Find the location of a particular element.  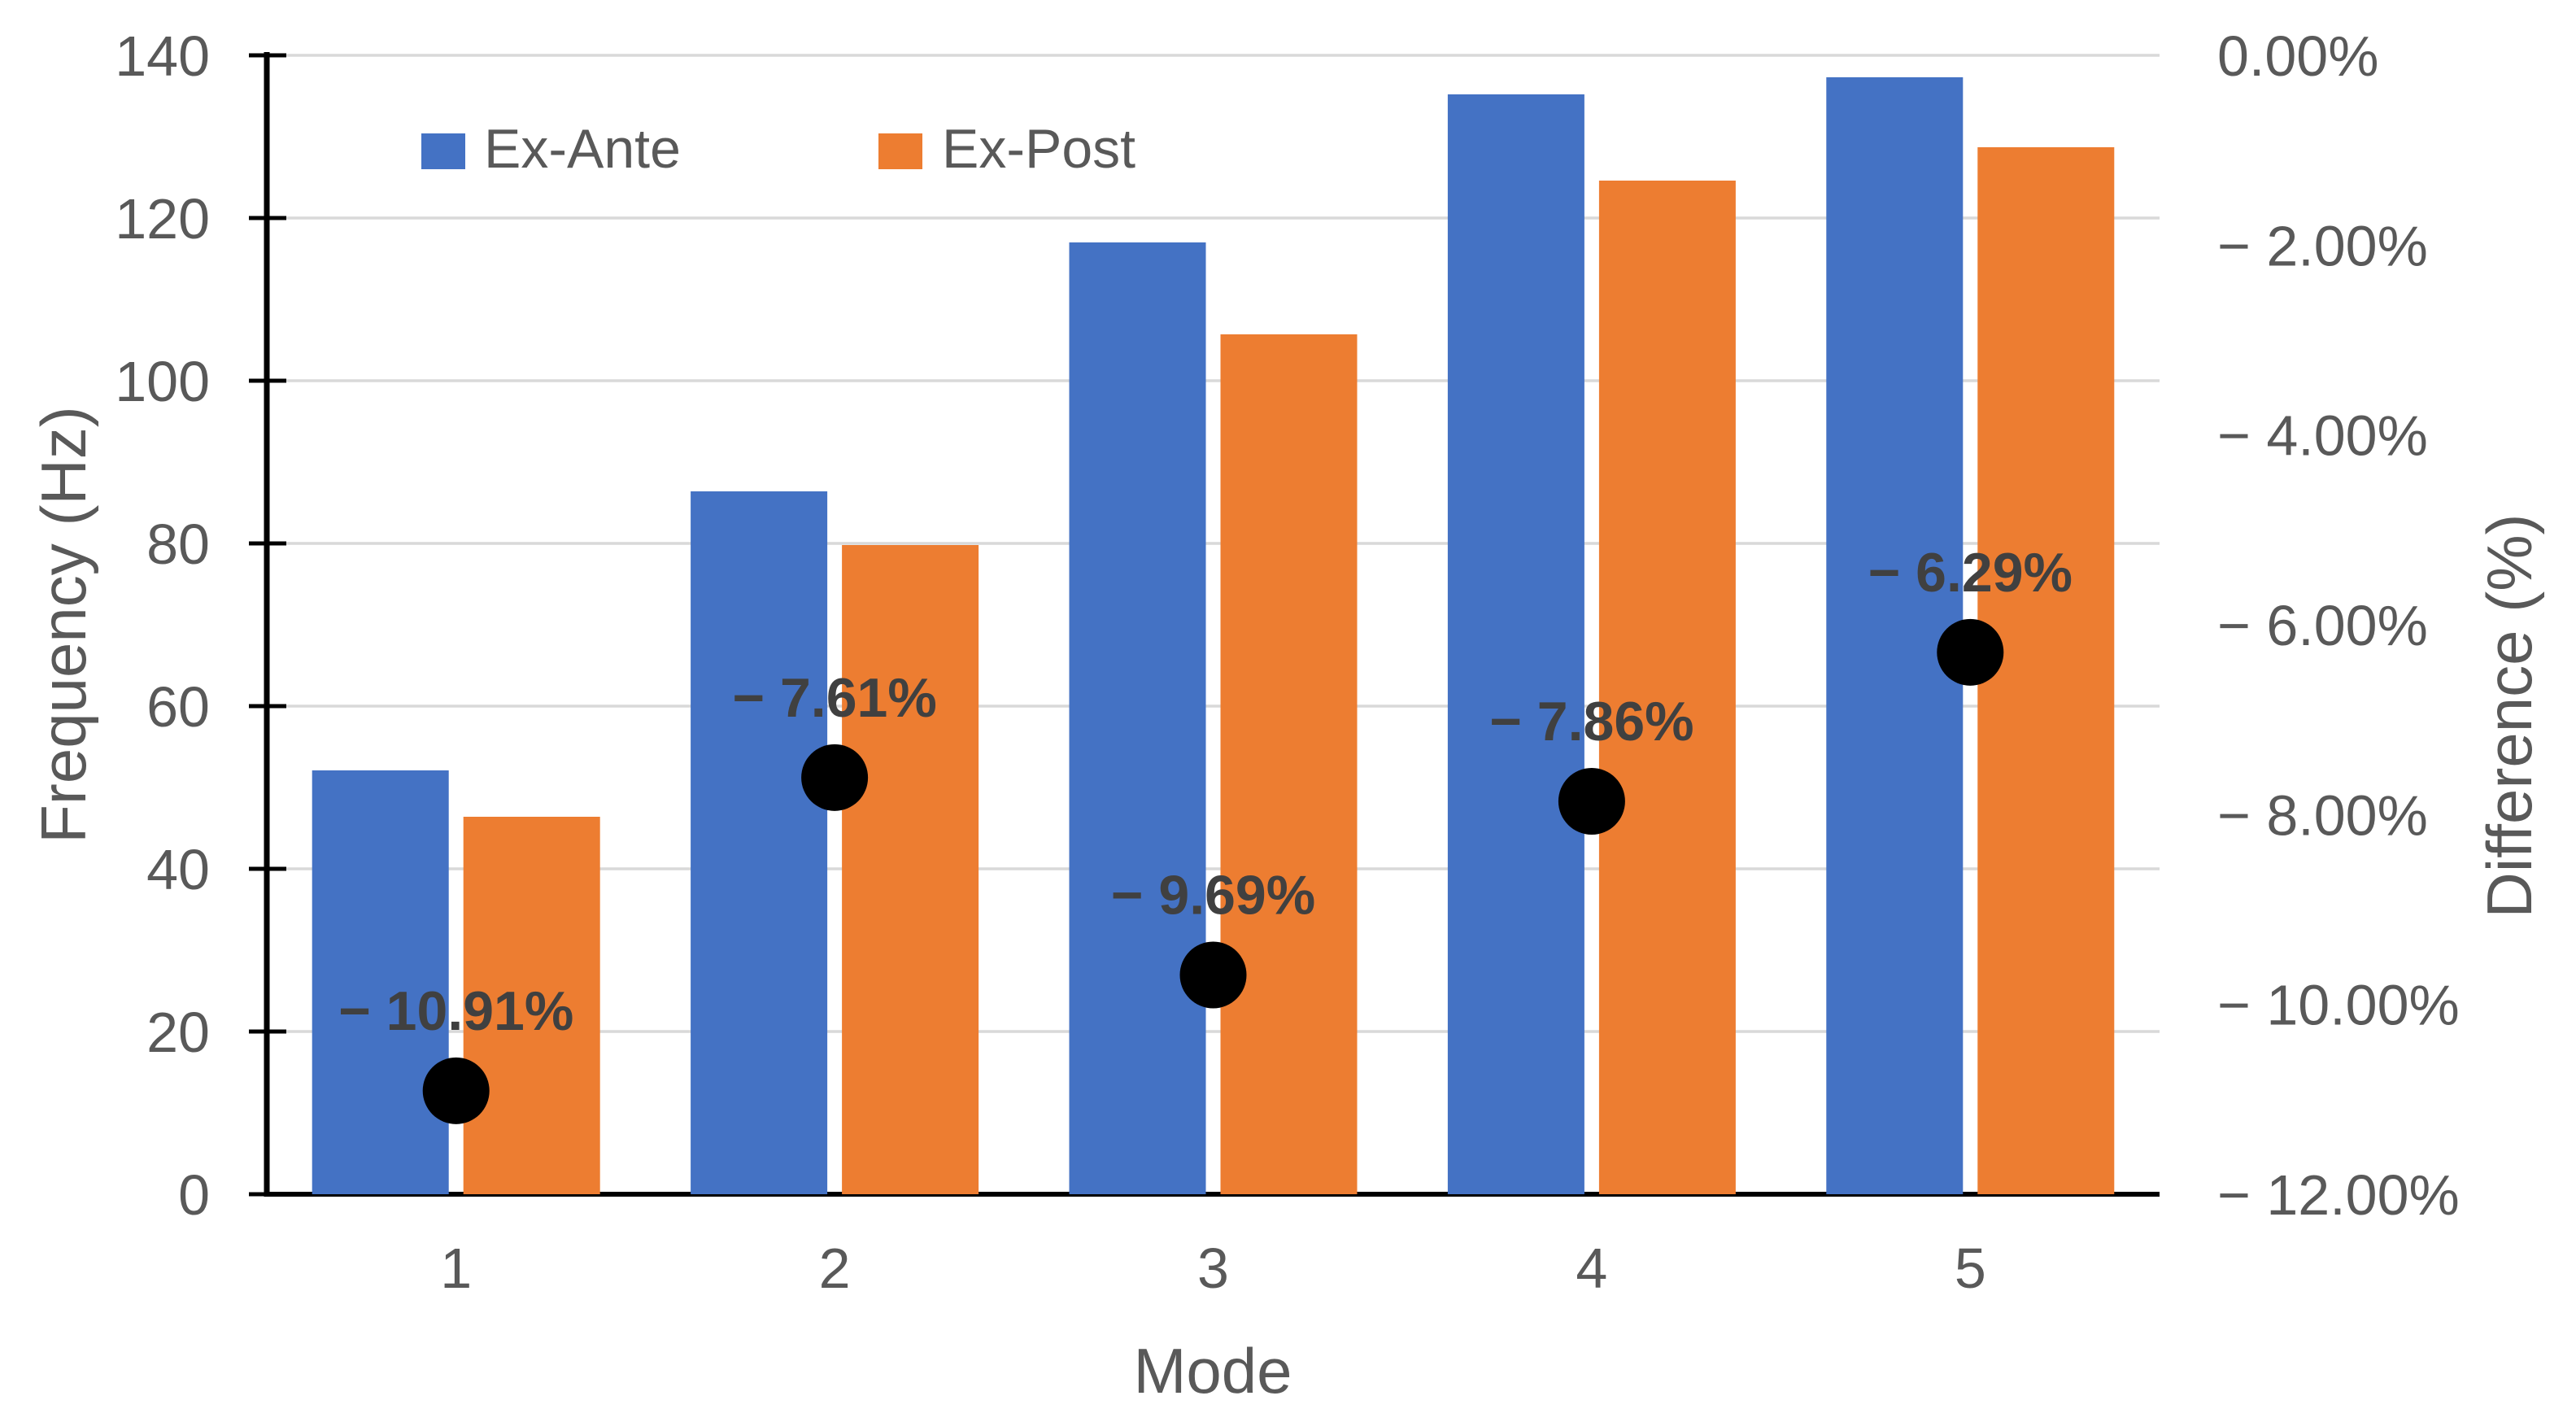

left-tick-label-80: 80 is located at coordinates (178, 544).